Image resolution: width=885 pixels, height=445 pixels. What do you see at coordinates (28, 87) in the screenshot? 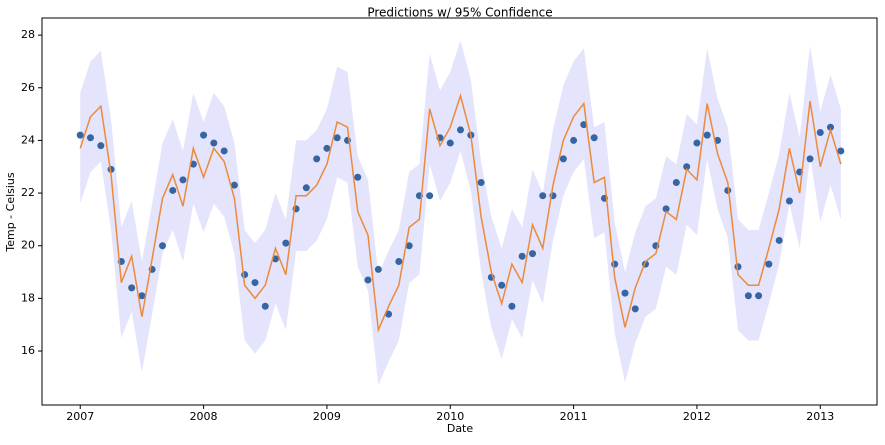
I see `y-tick-label: 26` at bounding box center [28, 87].